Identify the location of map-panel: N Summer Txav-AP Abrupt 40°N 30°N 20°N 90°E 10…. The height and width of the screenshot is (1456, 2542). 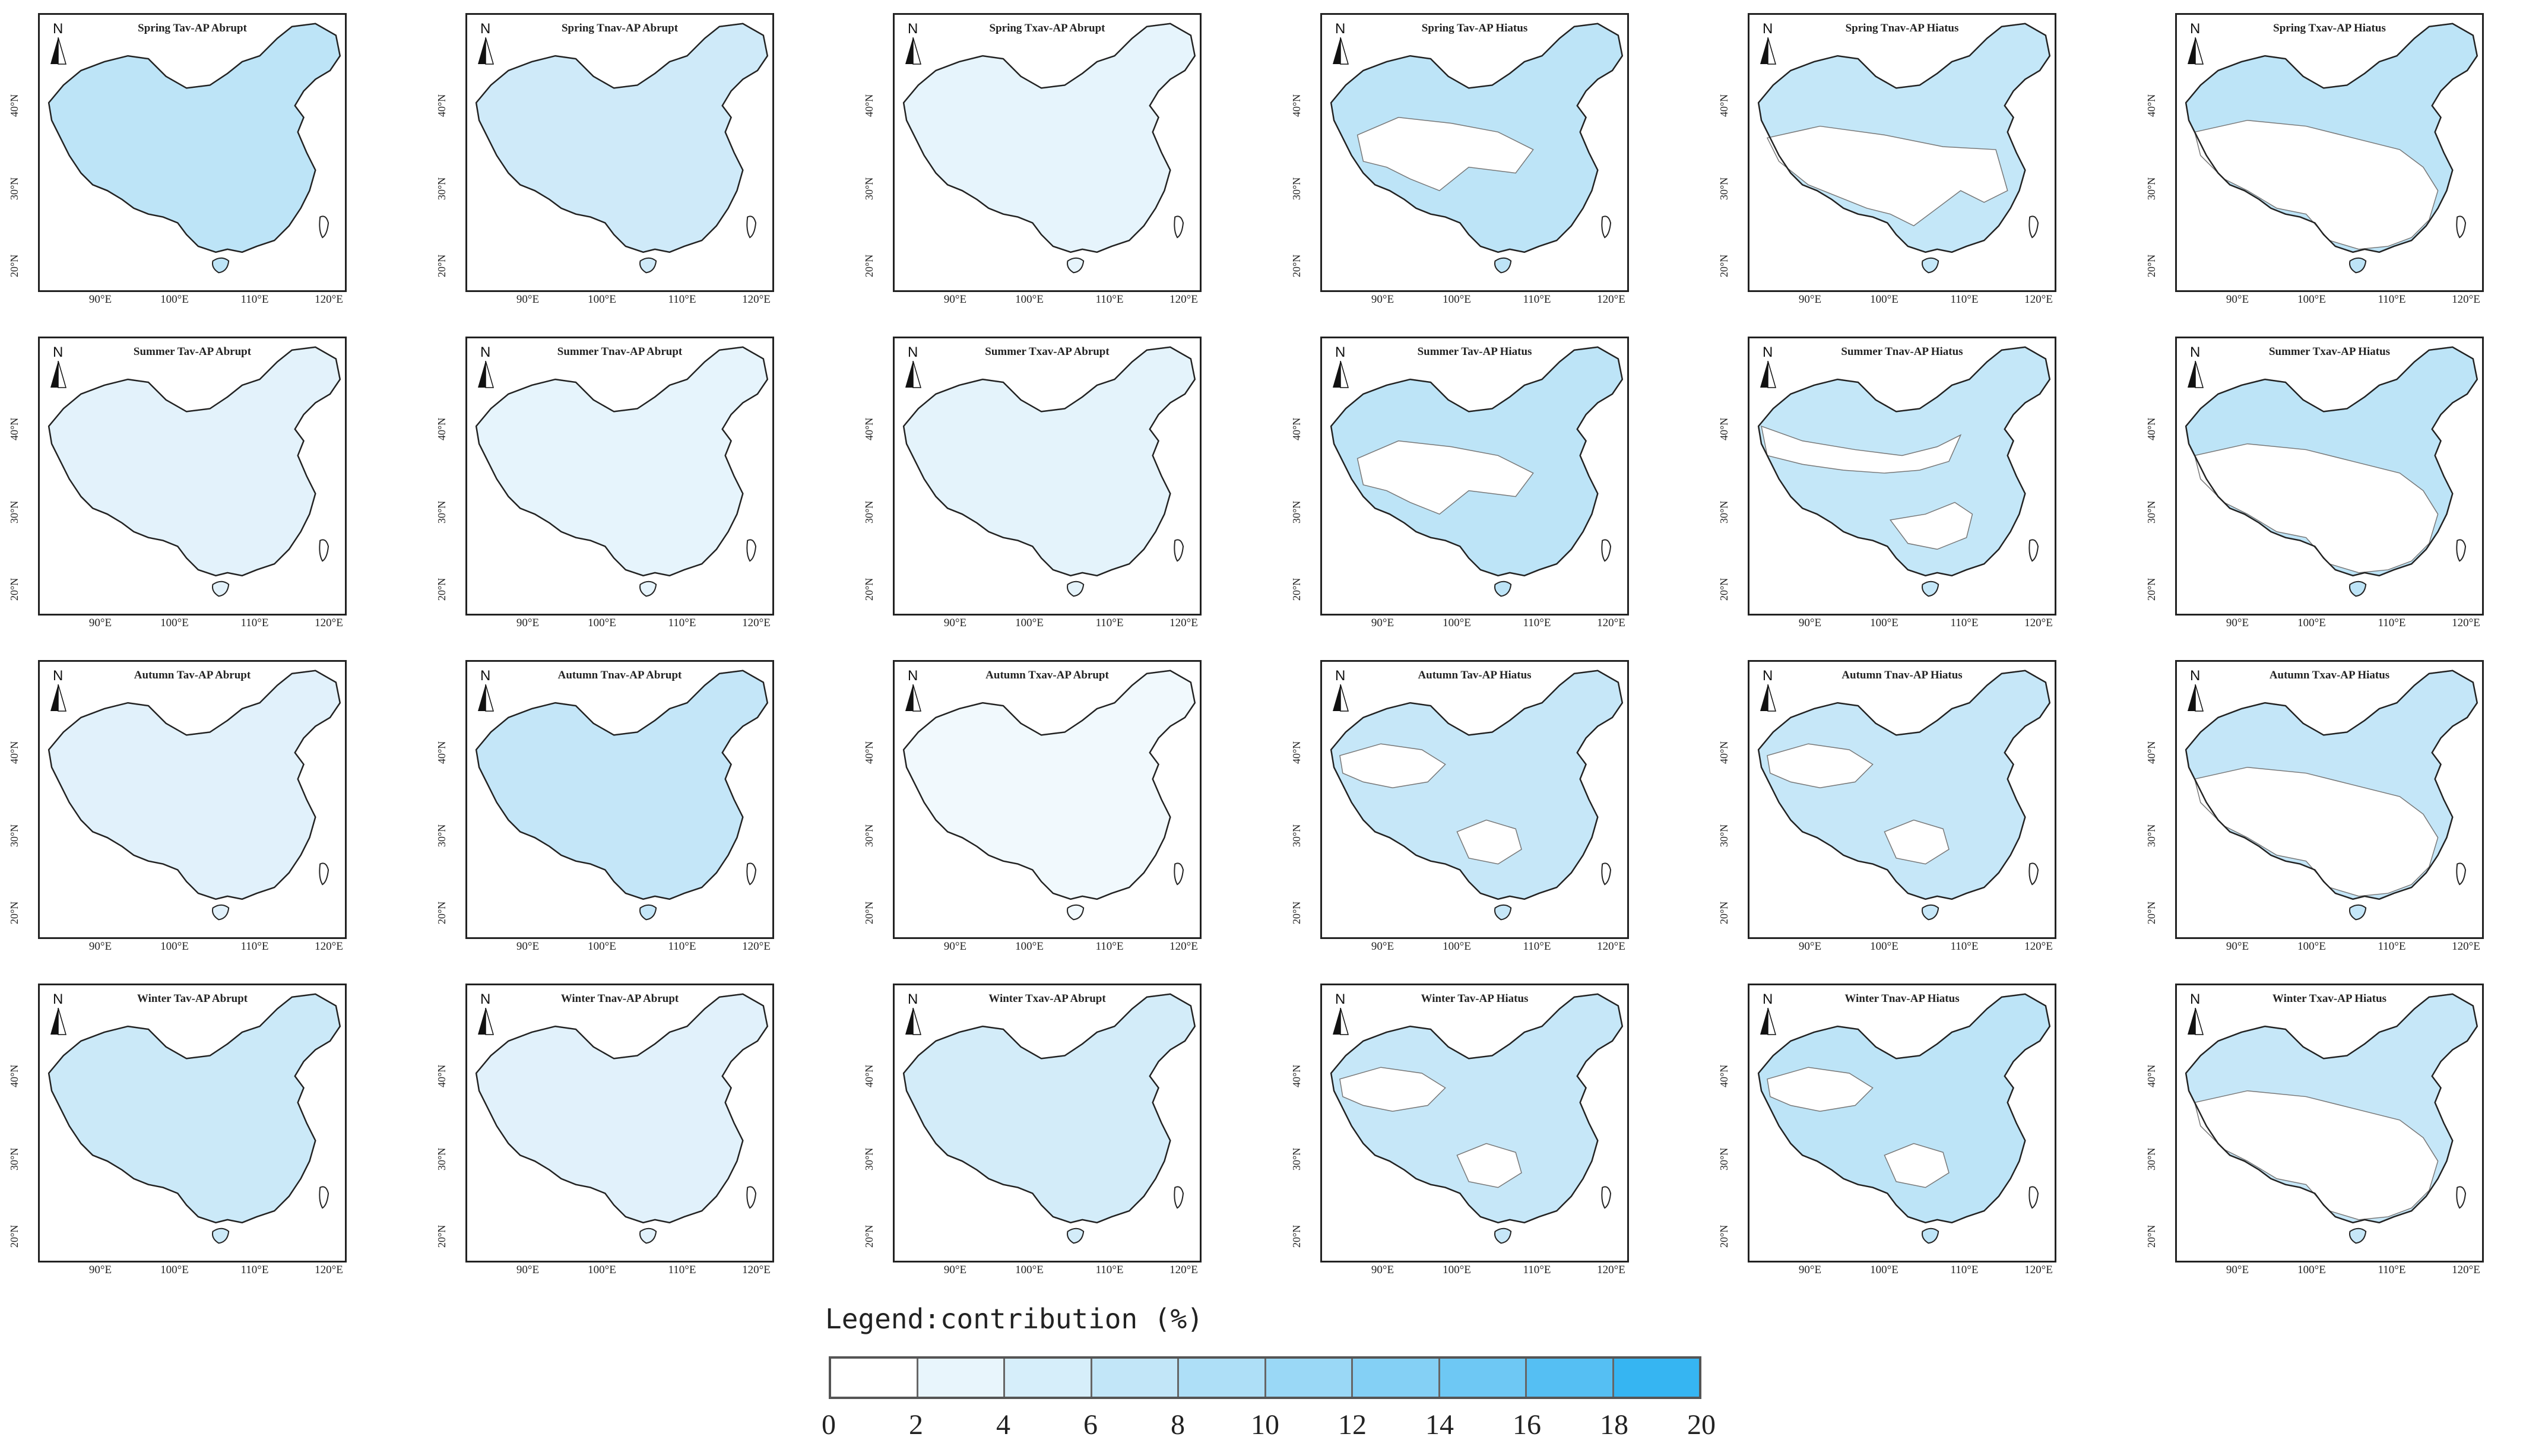
(1033, 477).